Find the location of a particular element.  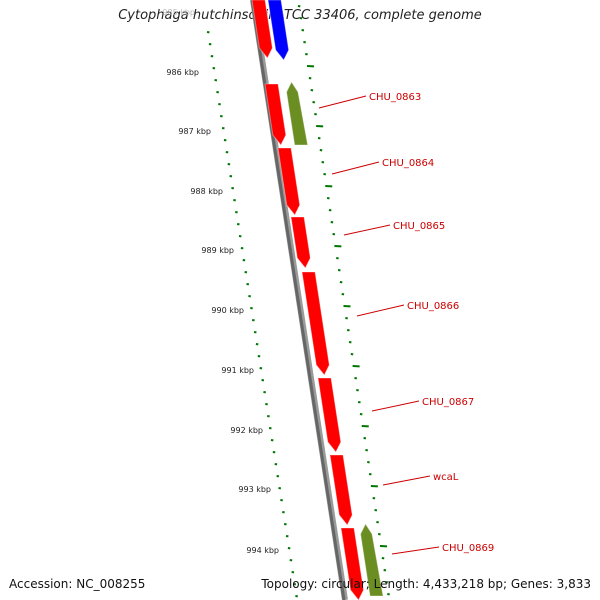

ruler-label: 994 kbp is located at coordinates (262, 550).